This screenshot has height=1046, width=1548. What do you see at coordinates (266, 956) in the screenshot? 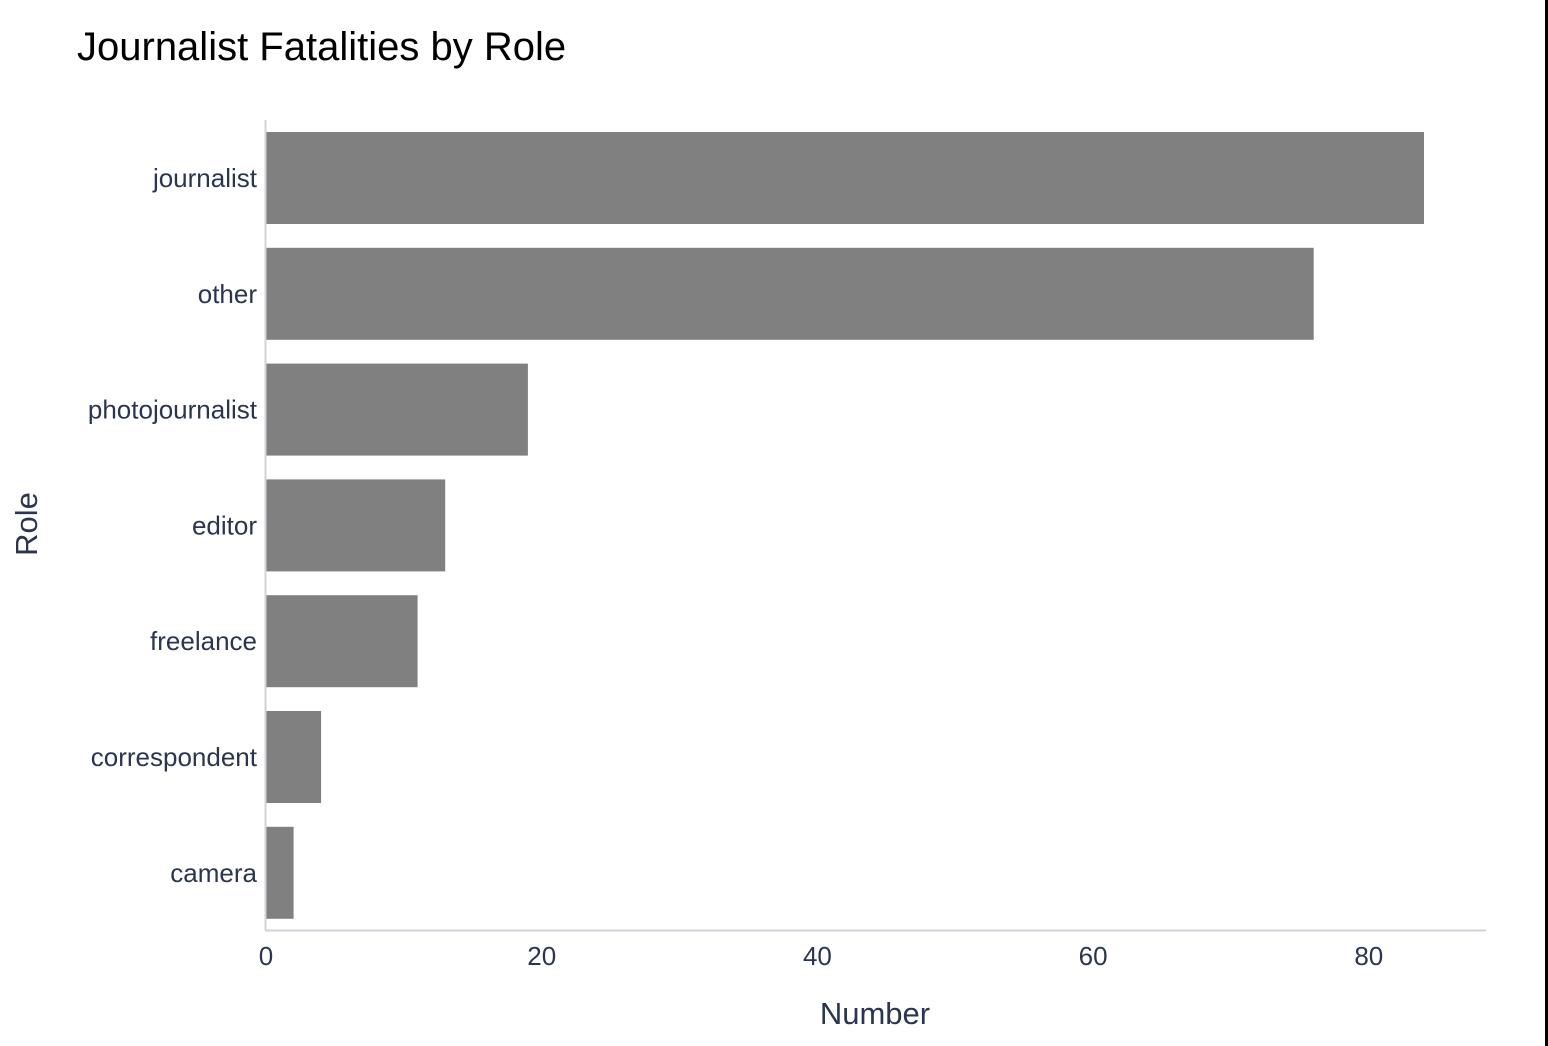
I see `x-tick-label-0: 0` at bounding box center [266, 956].